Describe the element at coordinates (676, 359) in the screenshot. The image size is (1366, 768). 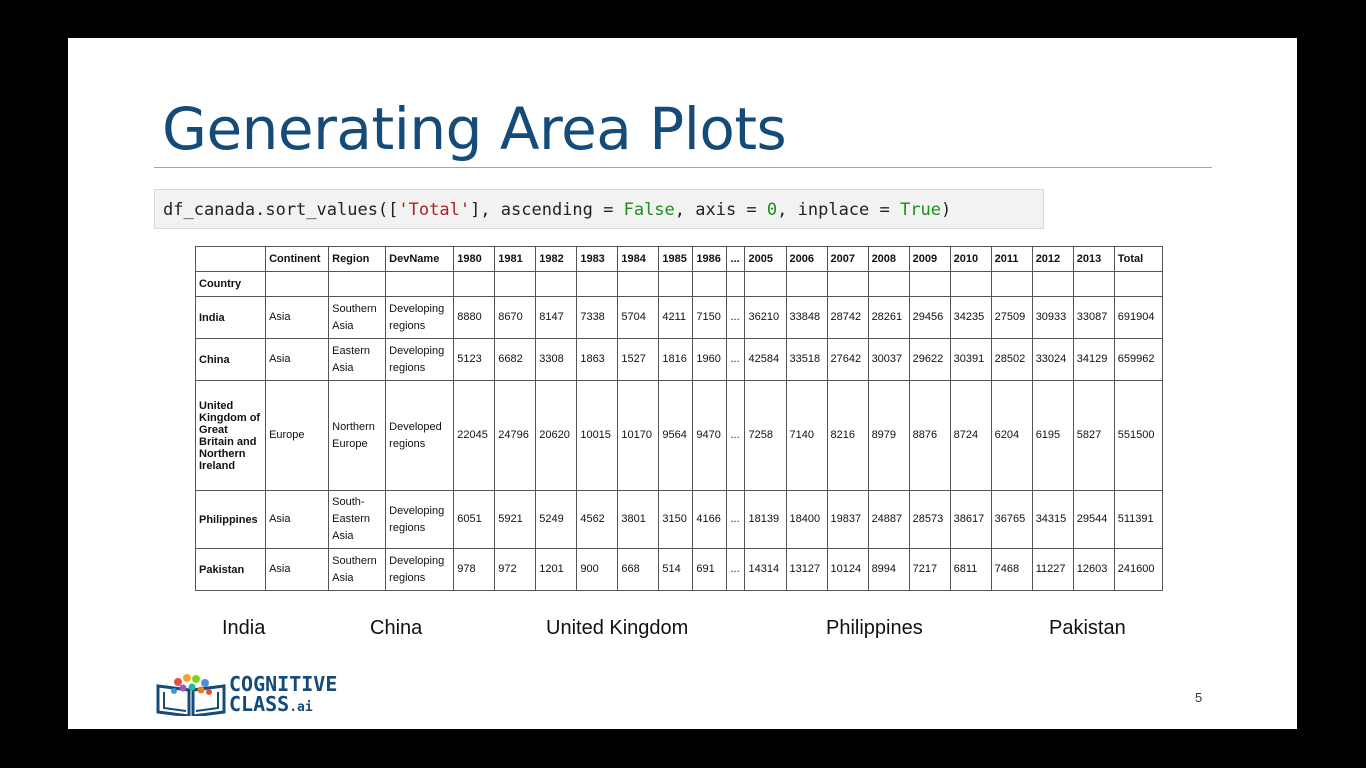
I see `table-cell: 1816` at that location.